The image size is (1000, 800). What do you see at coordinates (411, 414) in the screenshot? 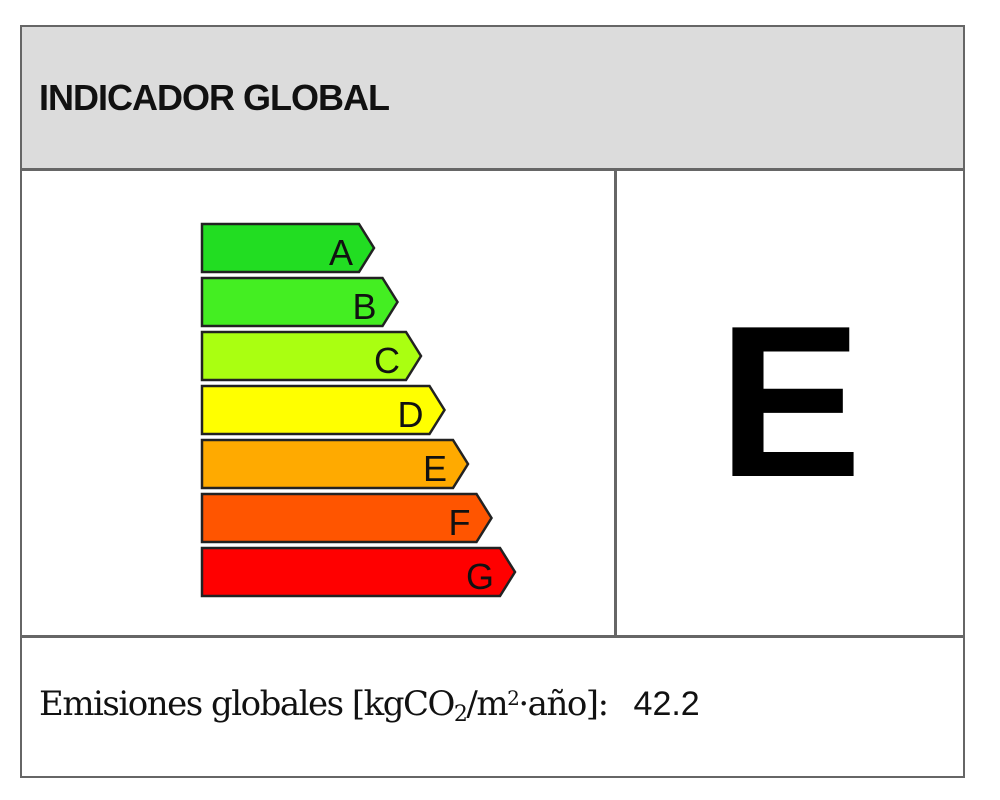
I see `rating-bar-letter: D` at bounding box center [411, 414].